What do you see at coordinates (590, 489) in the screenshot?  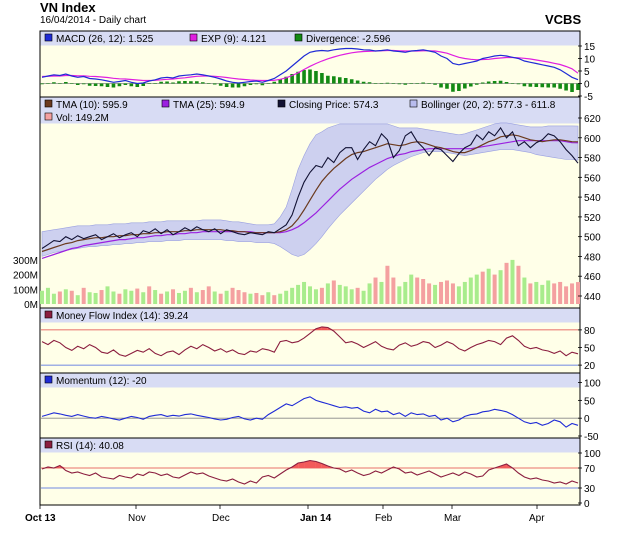 I see `y-tick-label: 30` at bounding box center [590, 489].